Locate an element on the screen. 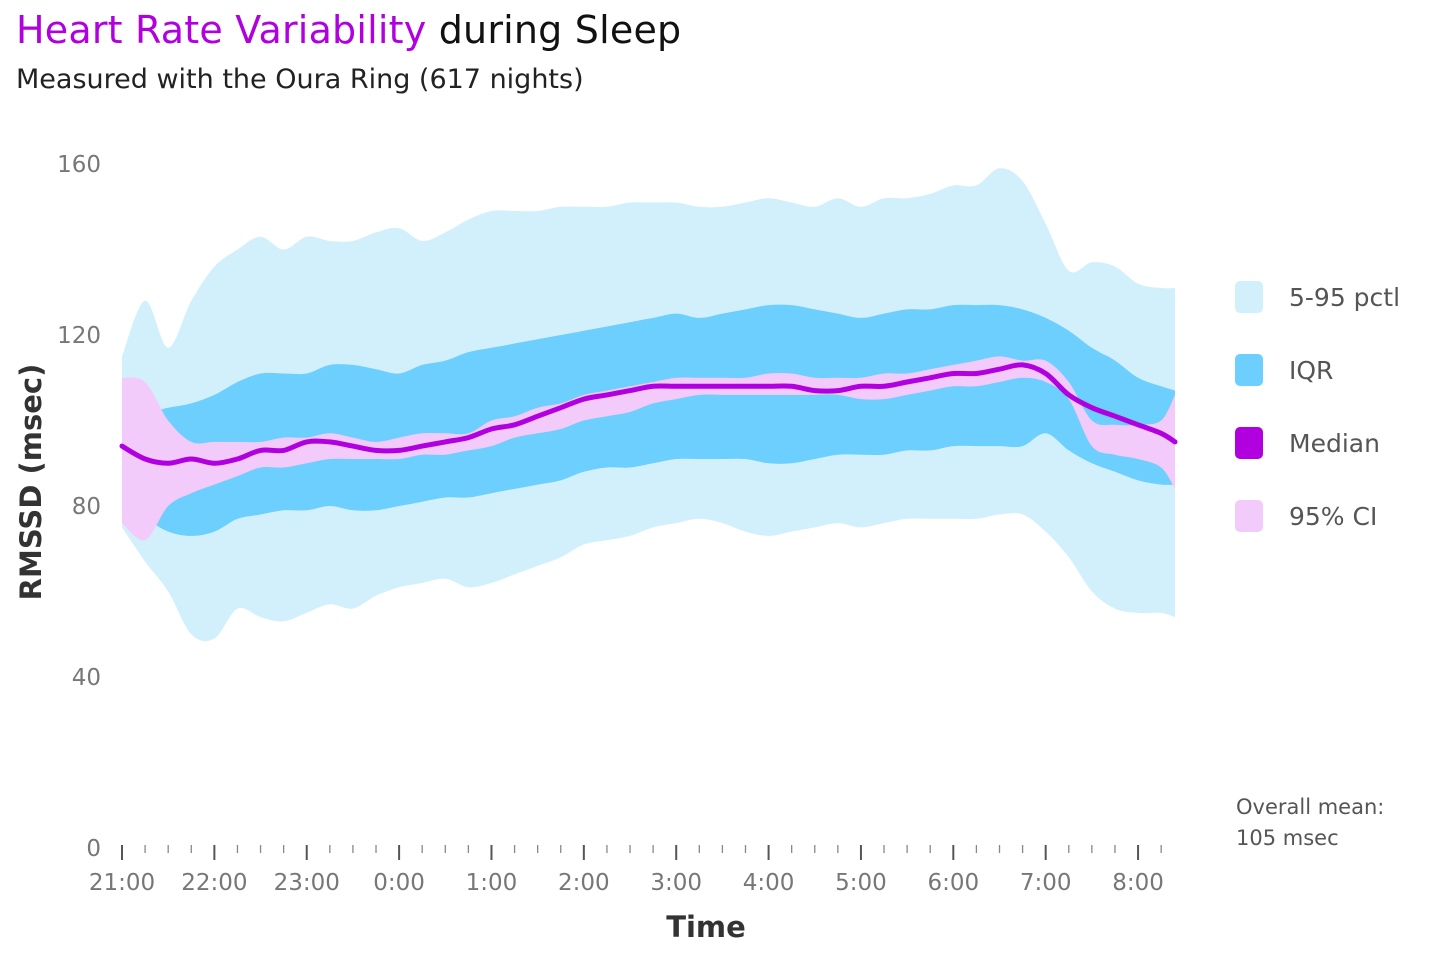 The image size is (1440, 960). chart-title: Heart Rate Variability during Sleep is located at coordinates (348, 30).